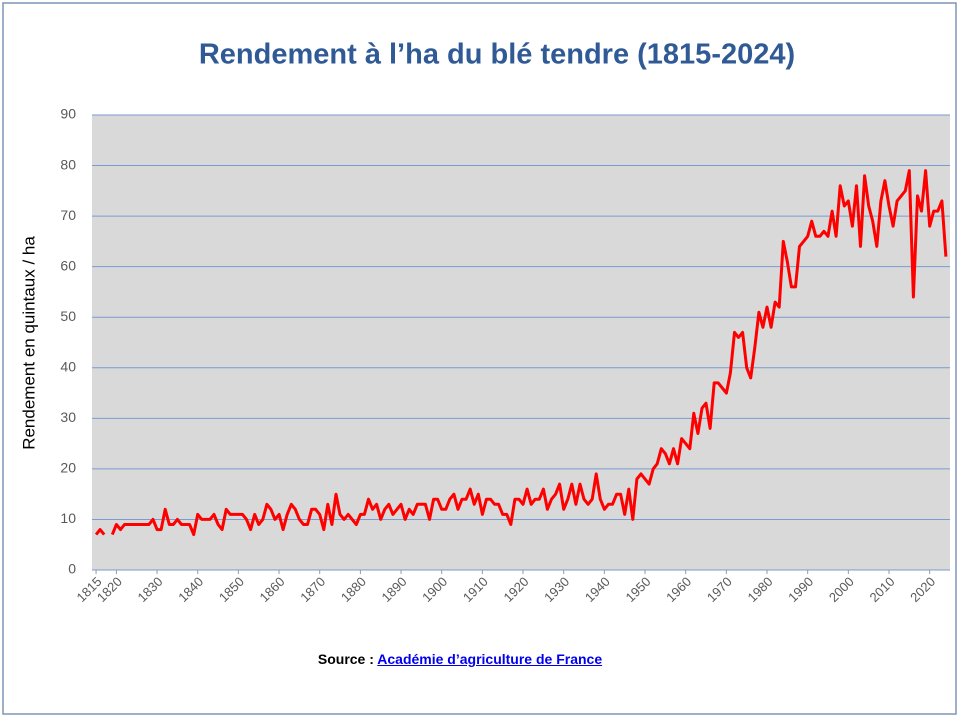 The width and height of the screenshot is (960, 720). What do you see at coordinates (345, 659) in the screenshot?
I see `source-prefix: Source :` at bounding box center [345, 659].